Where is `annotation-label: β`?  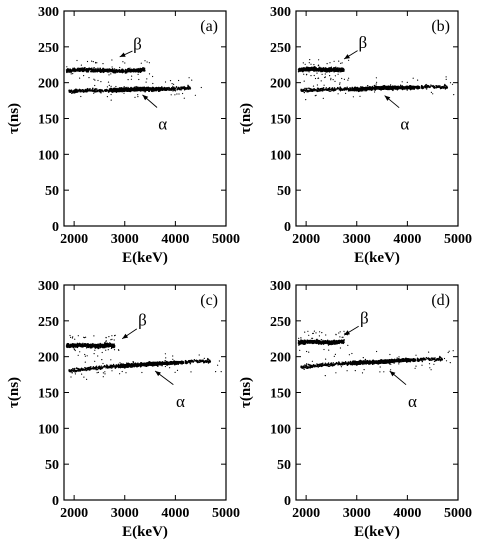 annotation-label: β is located at coordinates (362, 42).